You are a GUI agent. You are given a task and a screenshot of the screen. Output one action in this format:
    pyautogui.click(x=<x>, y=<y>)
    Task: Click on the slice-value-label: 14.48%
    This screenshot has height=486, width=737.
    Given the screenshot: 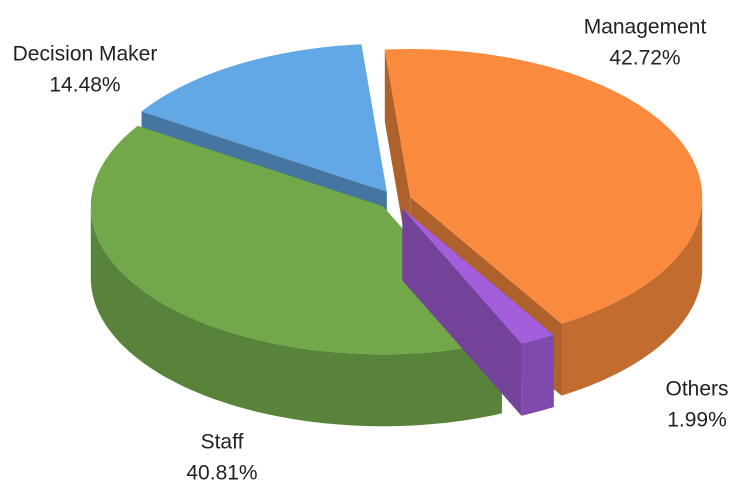 What is the action you would take?
    pyautogui.click(x=84, y=85)
    